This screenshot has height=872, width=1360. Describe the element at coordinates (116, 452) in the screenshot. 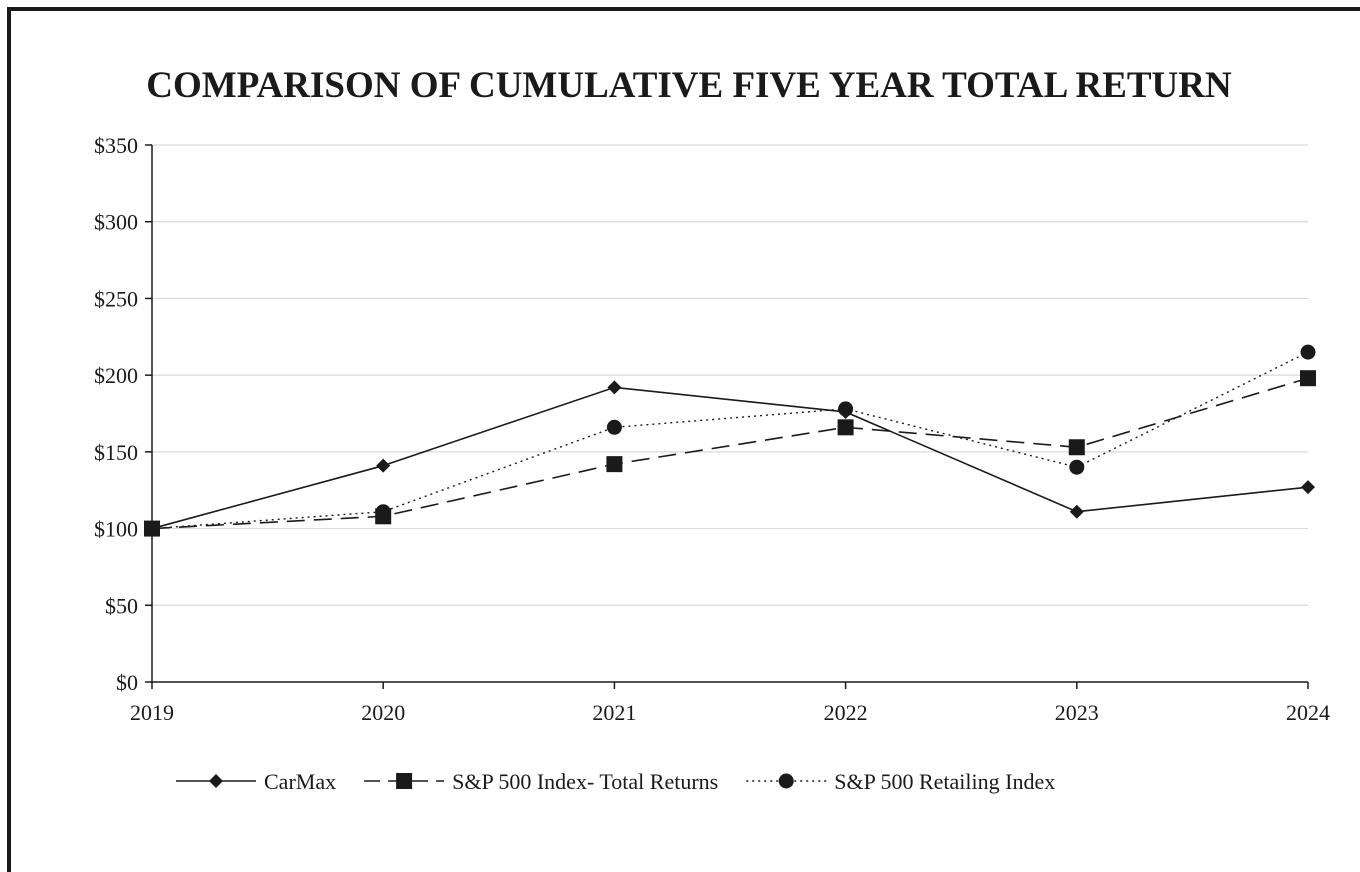

I see `y-tick-label: $150` at that location.